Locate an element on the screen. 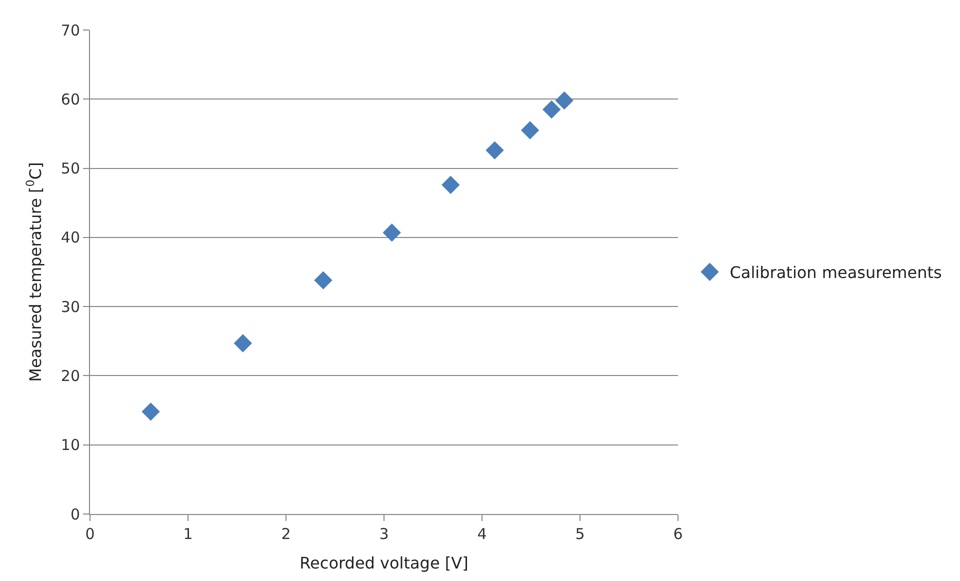  x-tick-label: 5 is located at coordinates (580, 534).